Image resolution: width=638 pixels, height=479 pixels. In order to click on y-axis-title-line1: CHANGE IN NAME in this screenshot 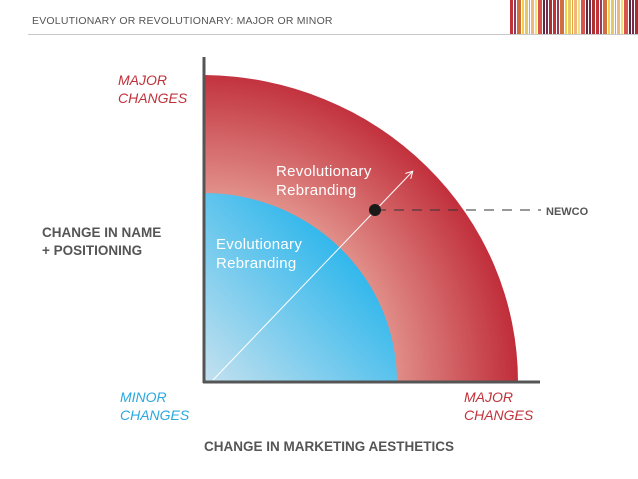, I will do `click(102, 232)`.